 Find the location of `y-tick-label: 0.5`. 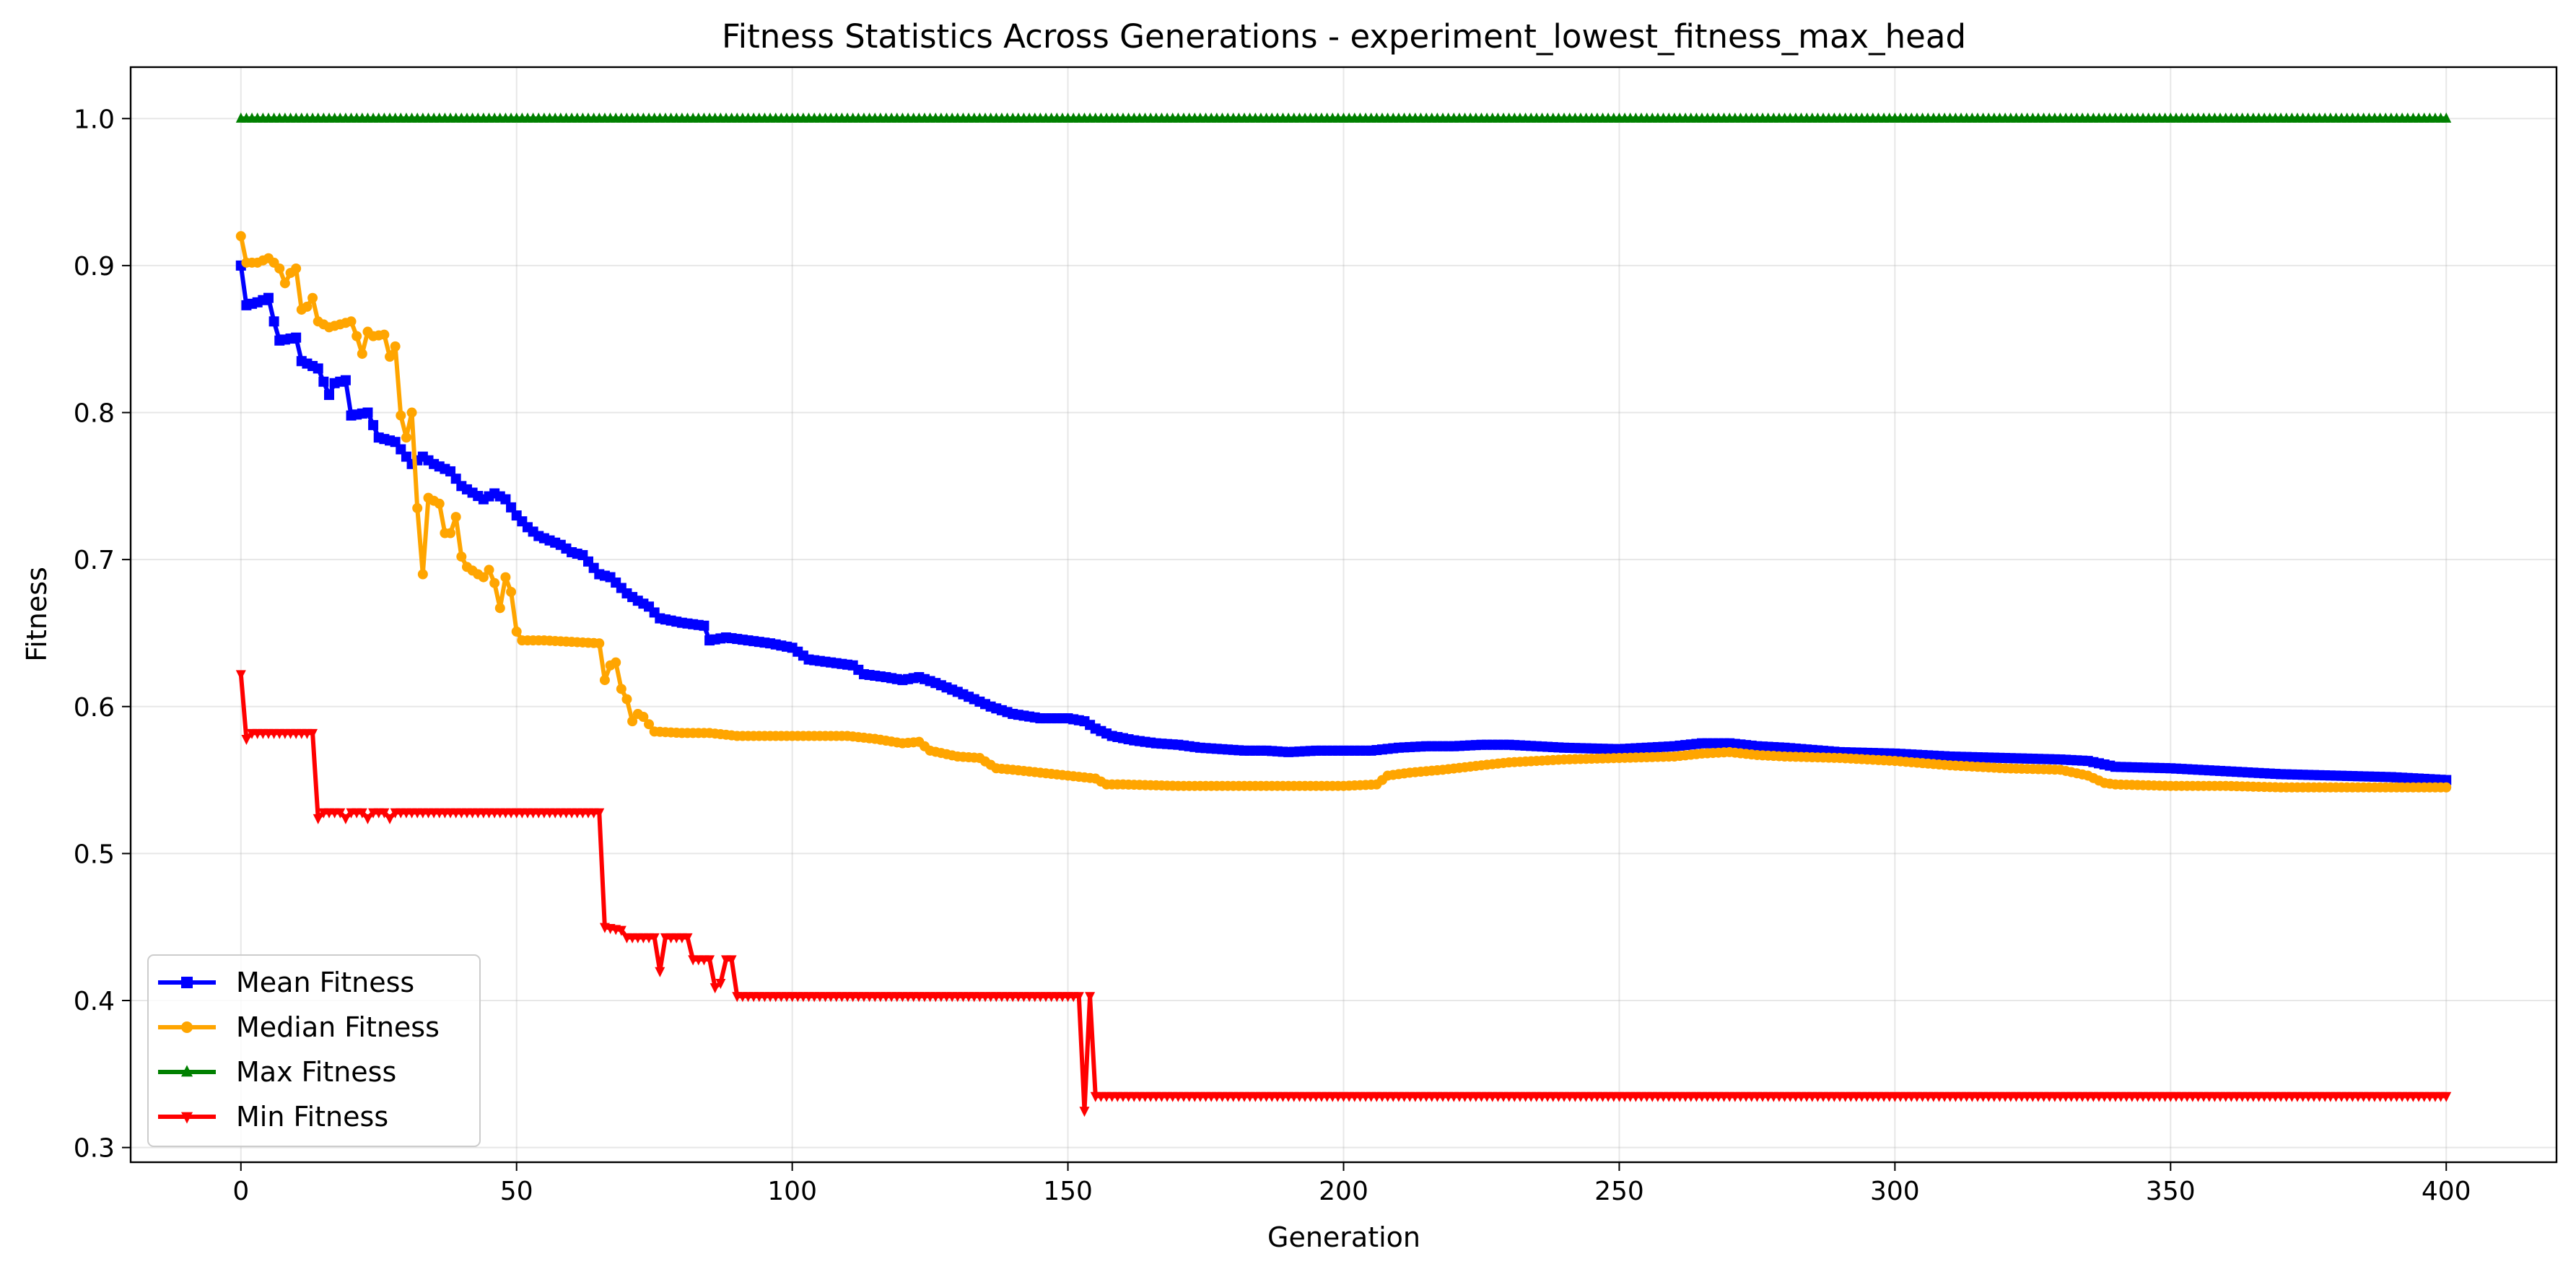

y-tick-label: 0.5 is located at coordinates (94, 854).